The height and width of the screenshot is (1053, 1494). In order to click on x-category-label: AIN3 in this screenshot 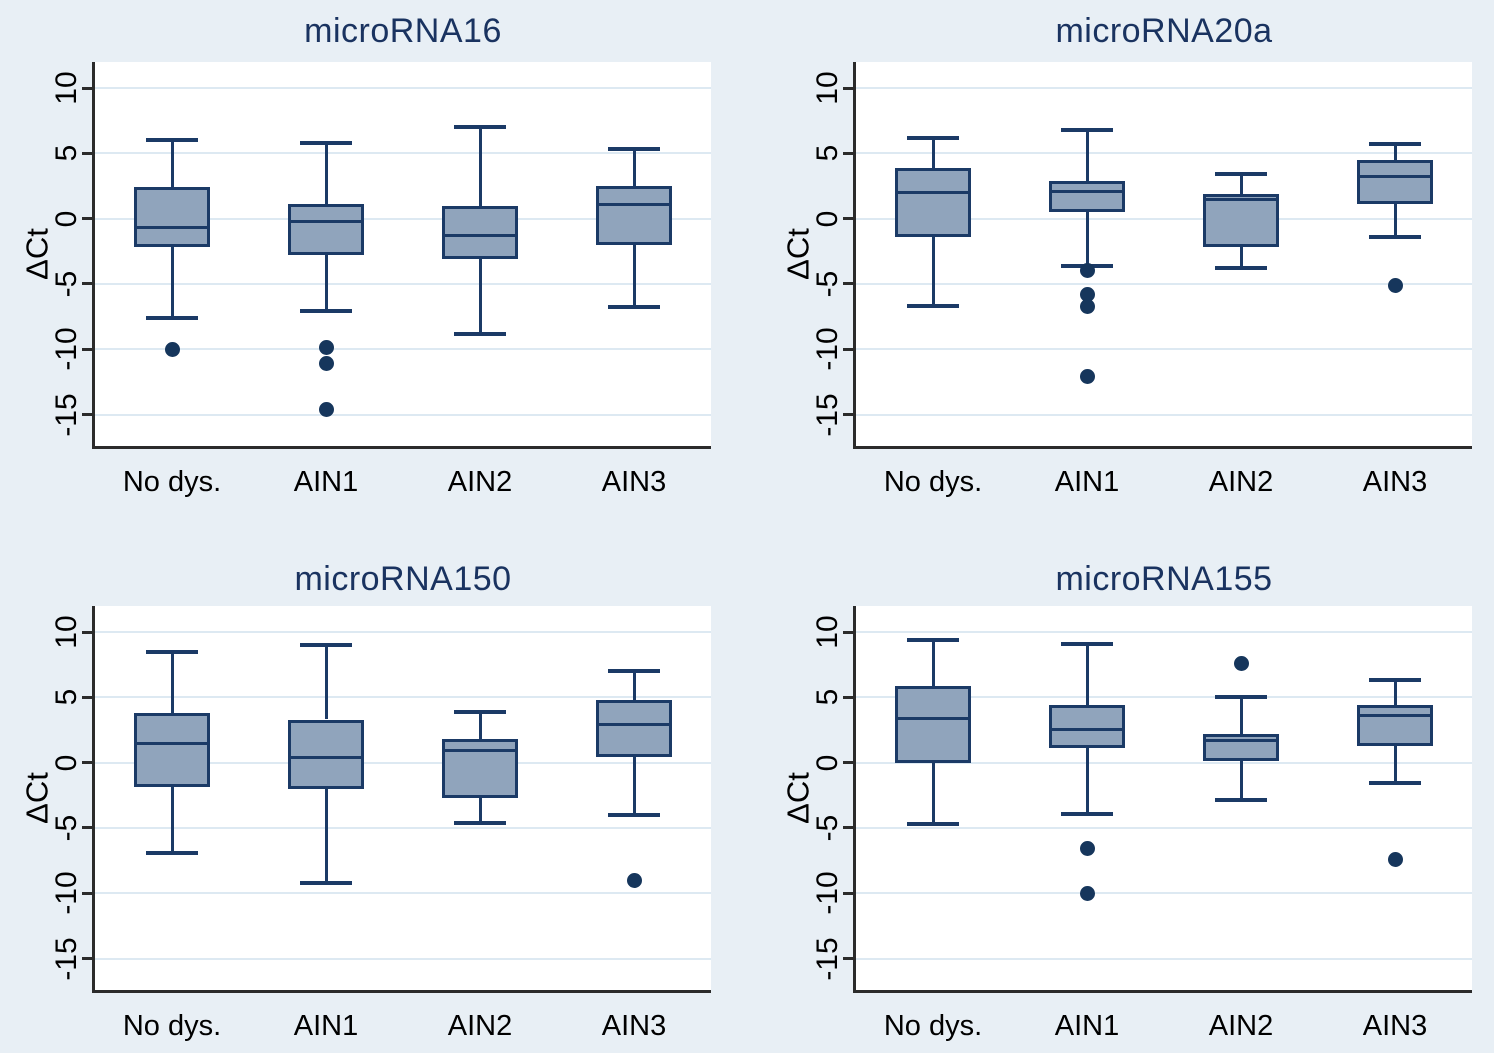, I will do `click(634, 482)`.